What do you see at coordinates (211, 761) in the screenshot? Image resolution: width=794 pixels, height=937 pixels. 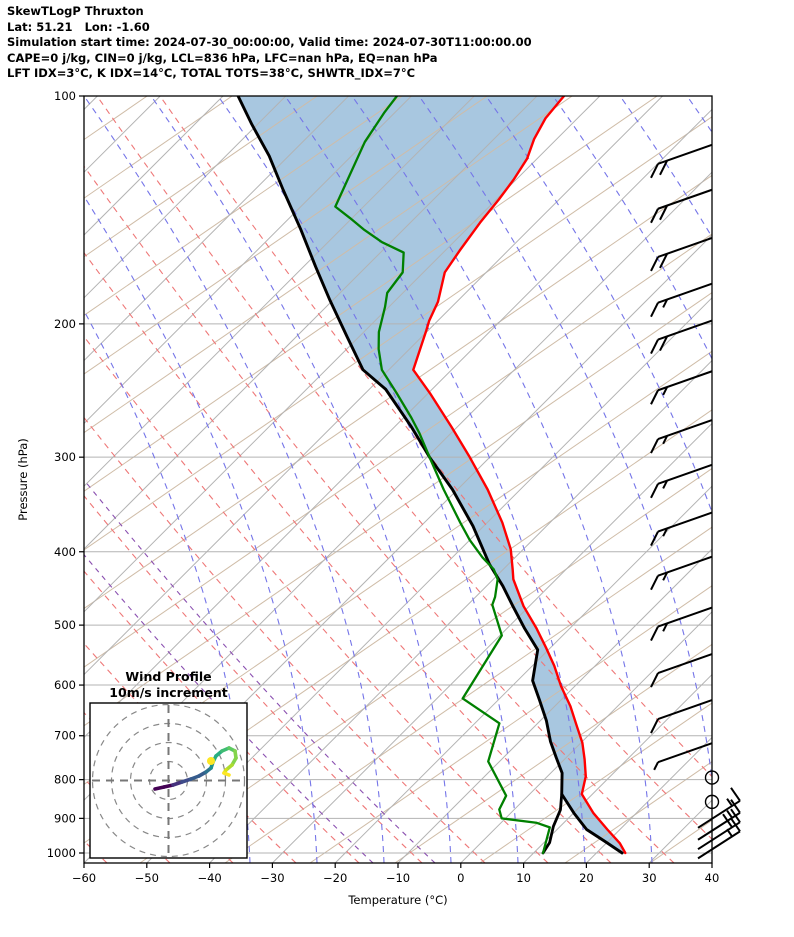 I see `hodograph-marker` at bounding box center [211, 761].